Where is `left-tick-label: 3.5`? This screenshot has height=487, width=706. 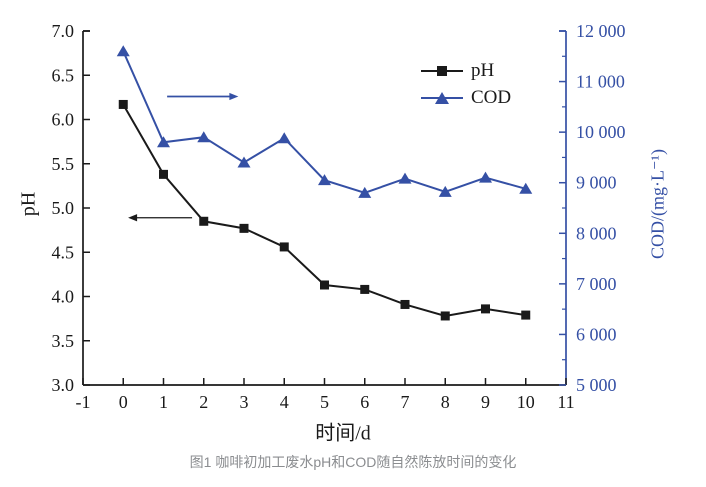
left-tick-label: 3.5 is located at coordinates (63, 341).